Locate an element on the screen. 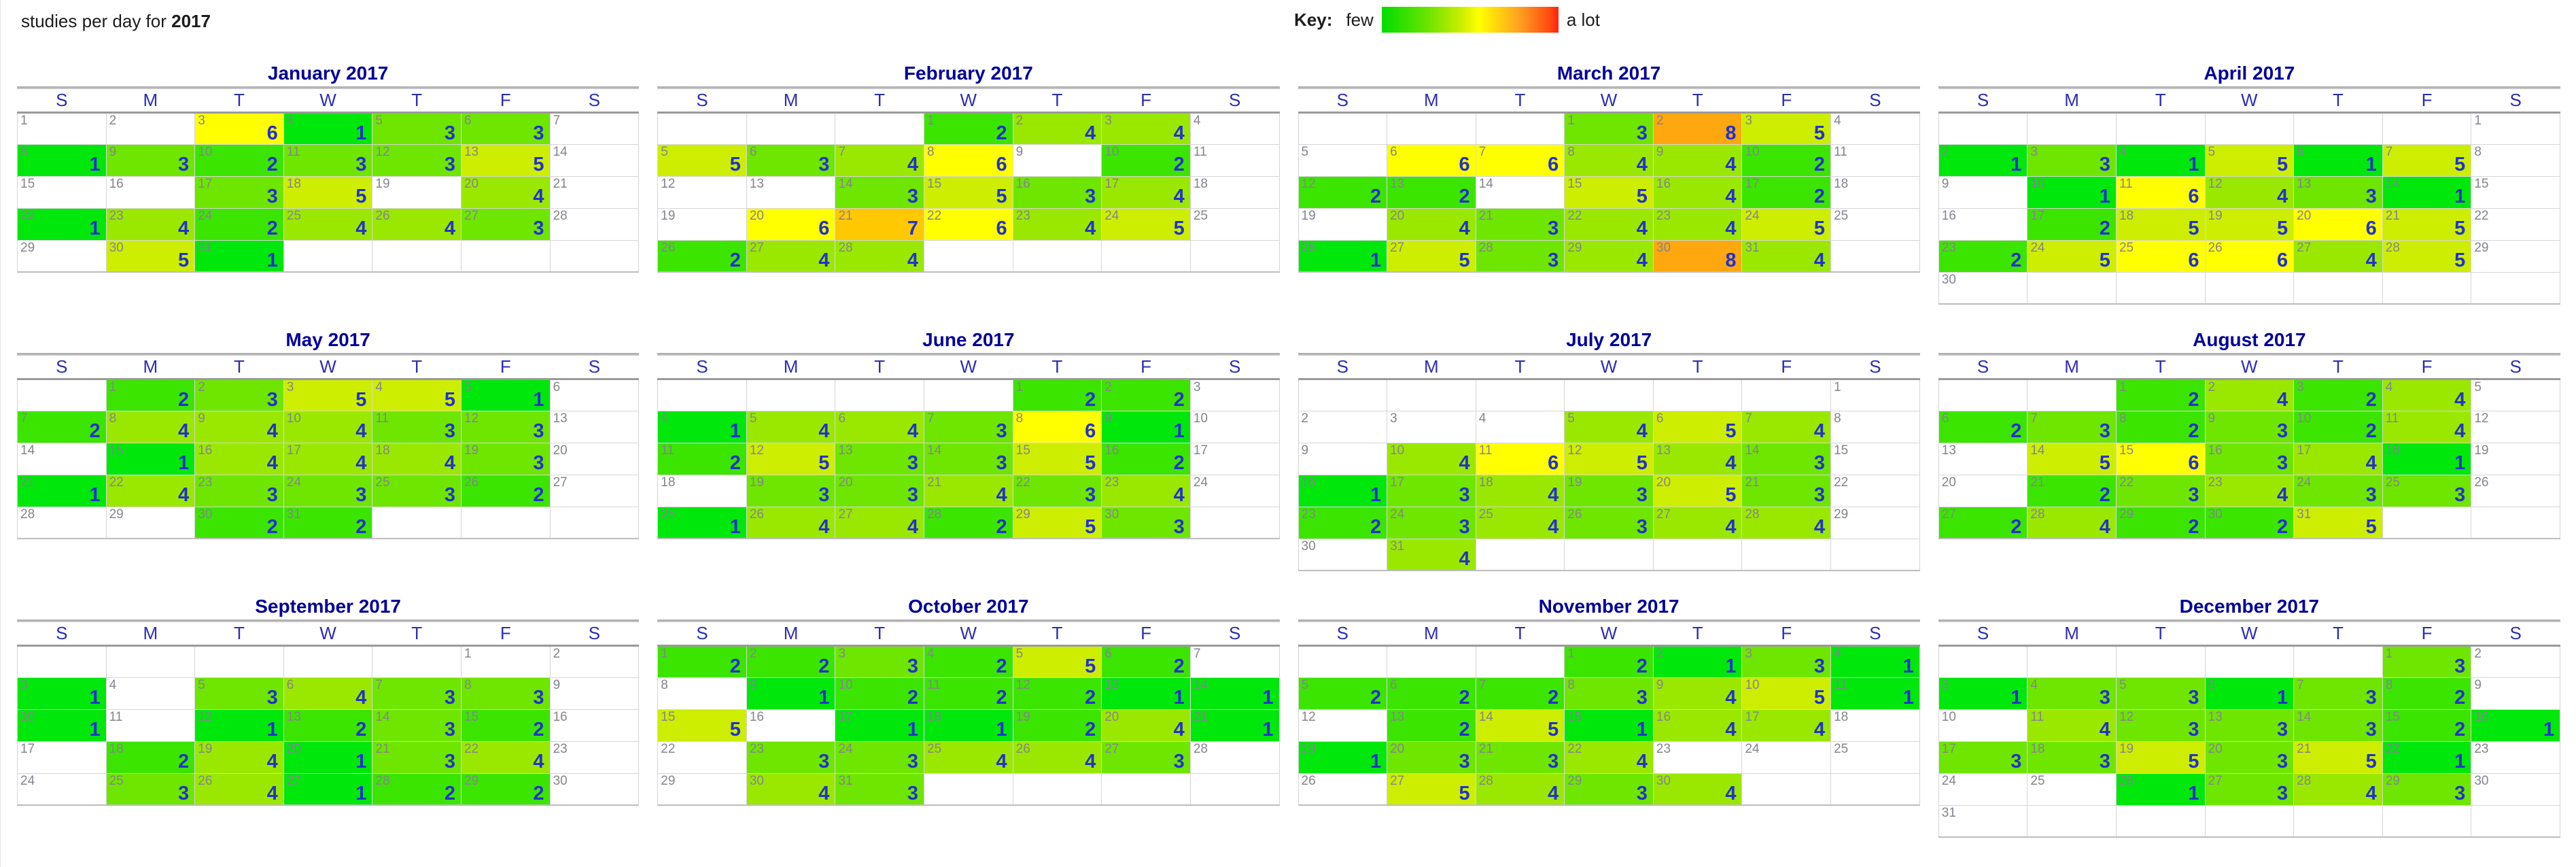 The height and width of the screenshot is (867, 2576). day-cell: 21 1 is located at coordinates (62, 491).